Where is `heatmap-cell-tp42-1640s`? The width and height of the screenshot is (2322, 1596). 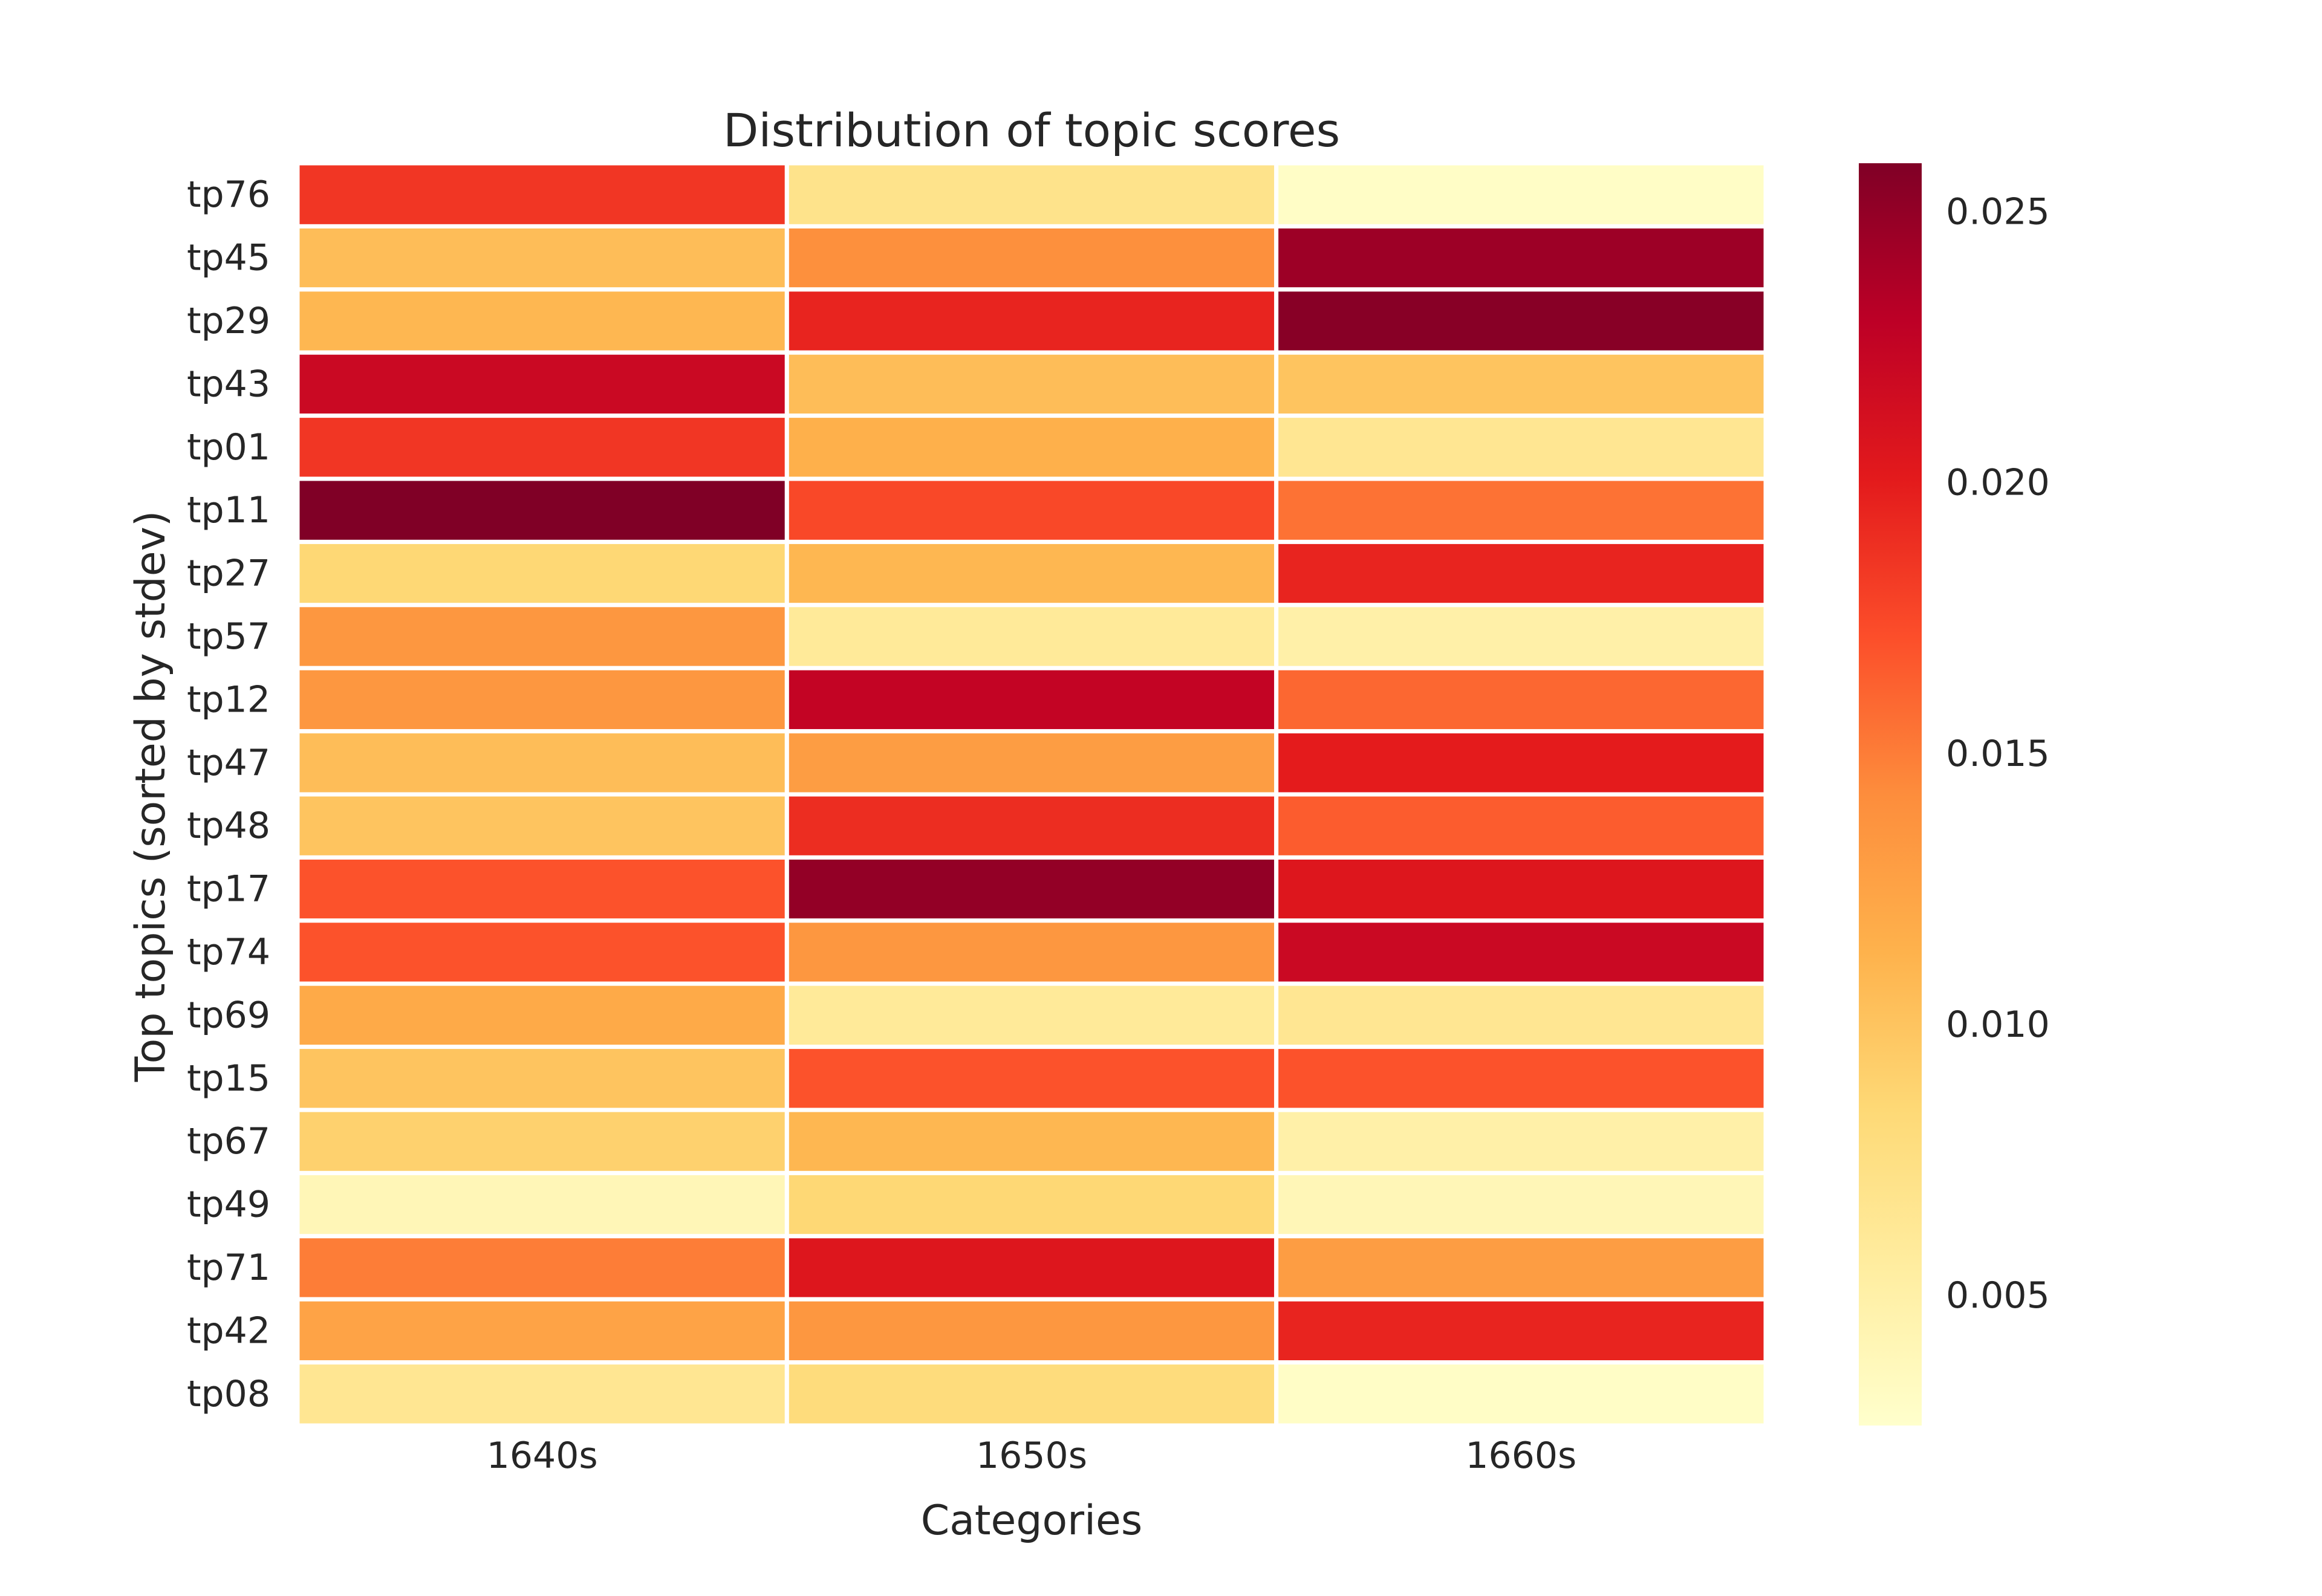 heatmap-cell-tp42-1640s is located at coordinates (542, 1331).